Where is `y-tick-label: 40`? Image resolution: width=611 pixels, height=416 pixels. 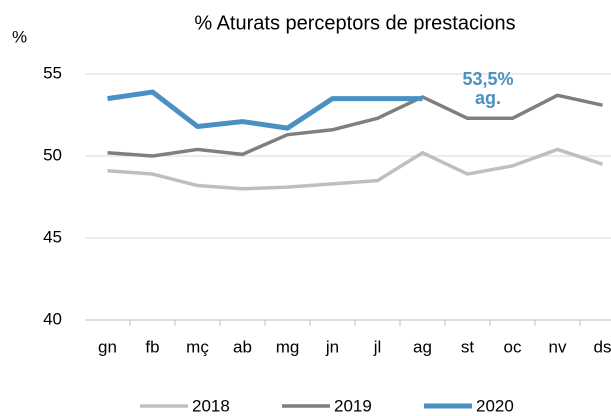
y-tick-label: 40 is located at coordinates (52, 318).